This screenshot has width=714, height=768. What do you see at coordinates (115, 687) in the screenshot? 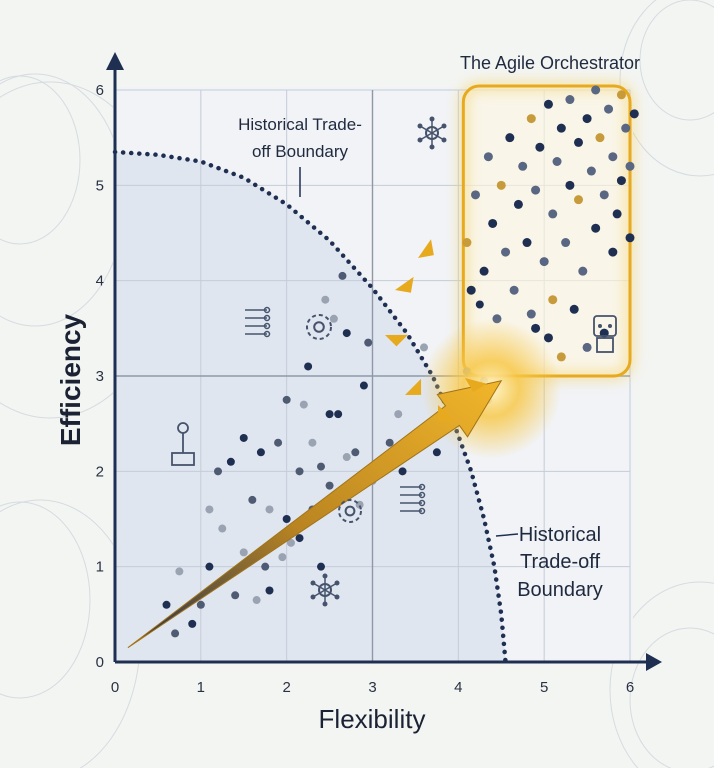
I see `x-tick-label: 0` at bounding box center [115, 687].